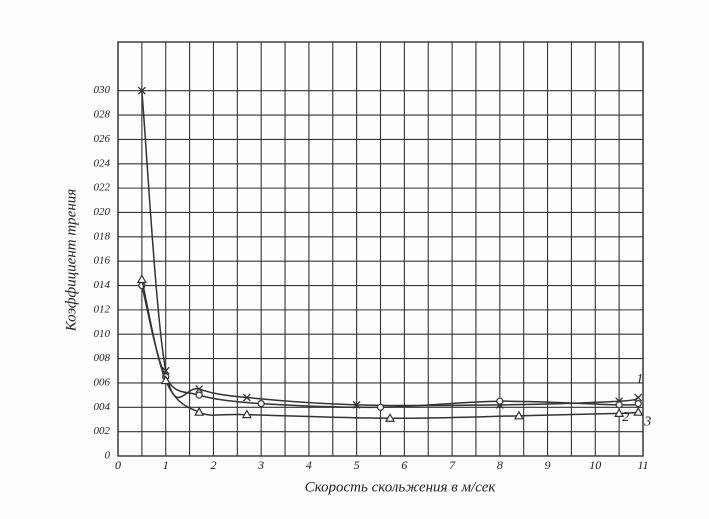 The width and height of the screenshot is (709, 519). I want to click on y-tick-label: 006, so click(102, 382).